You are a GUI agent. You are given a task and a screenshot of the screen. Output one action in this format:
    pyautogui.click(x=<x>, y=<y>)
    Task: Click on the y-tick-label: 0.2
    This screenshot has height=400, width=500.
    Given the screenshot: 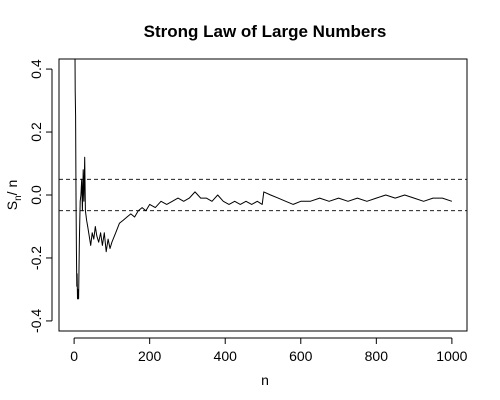 What is the action you would take?
    pyautogui.click(x=36, y=132)
    